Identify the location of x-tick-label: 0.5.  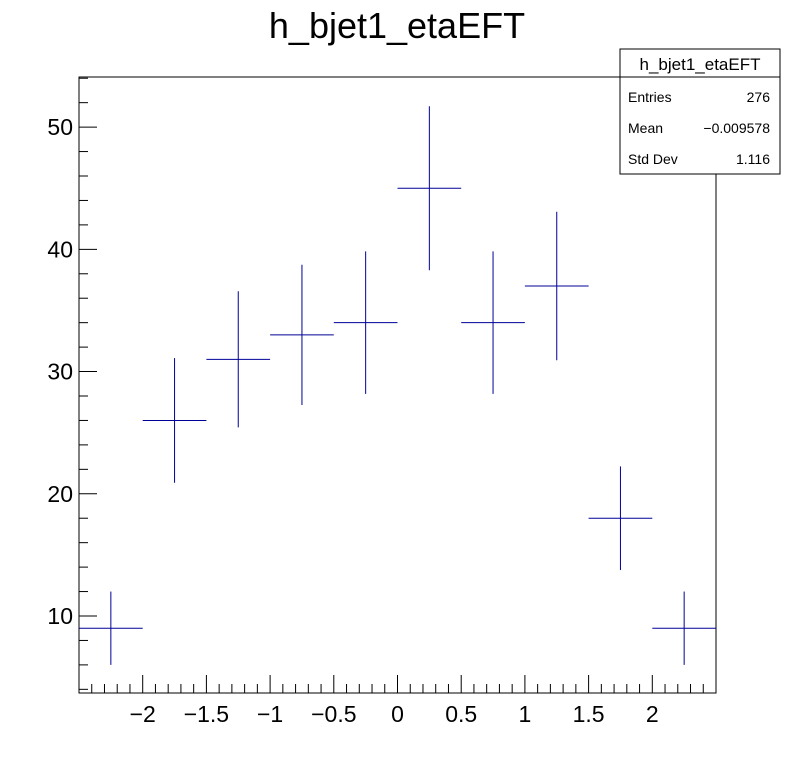
(461, 714).